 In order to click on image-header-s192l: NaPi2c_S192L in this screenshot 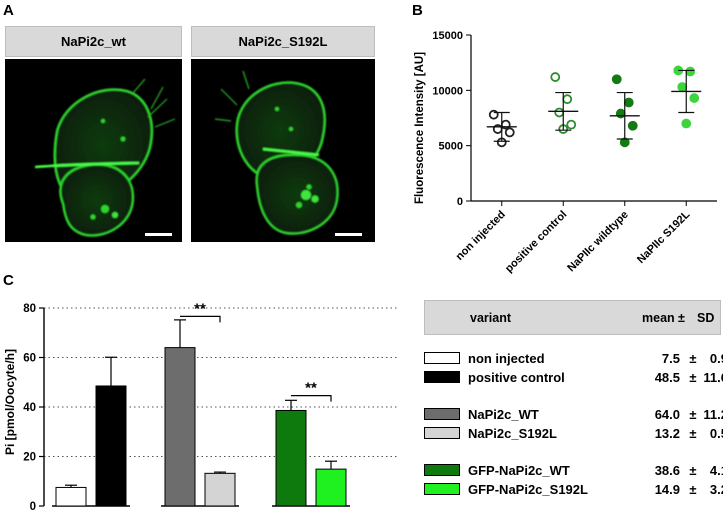, I will do `click(283, 41)`.